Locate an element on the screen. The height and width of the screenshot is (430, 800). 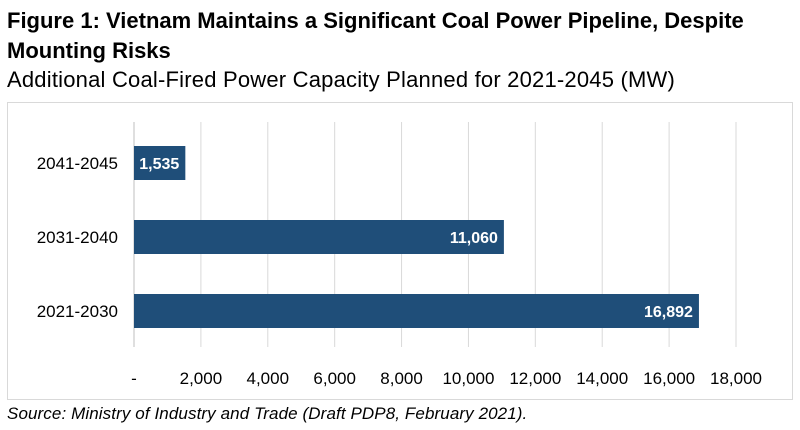
category-label: 2041-2045 is located at coordinates (77, 163).